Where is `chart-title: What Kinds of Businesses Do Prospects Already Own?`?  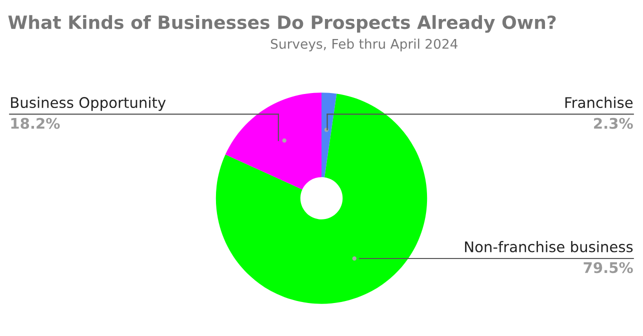 chart-title: What Kinds of Businesses Do Prospects Already Own? is located at coordinates (282, 24).